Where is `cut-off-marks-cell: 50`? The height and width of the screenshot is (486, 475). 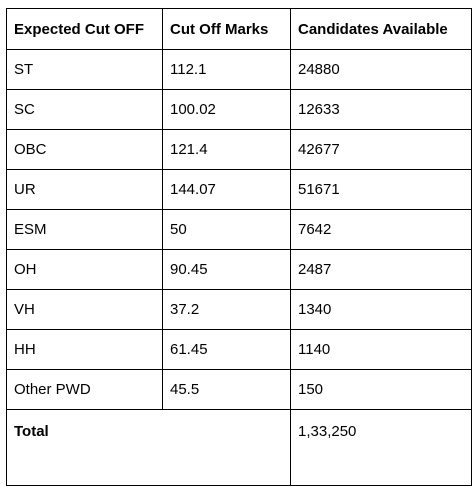
cut-off-marks-cell: 50 is located at coordinates (226, 229).